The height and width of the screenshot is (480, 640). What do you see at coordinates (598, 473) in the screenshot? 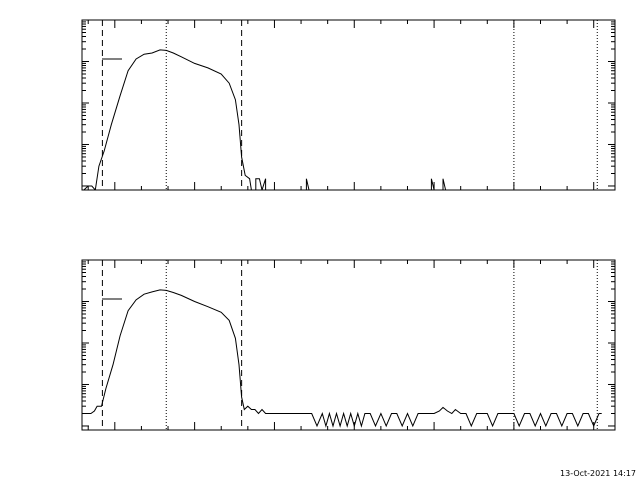
I see `footer-timestamp: 13-Oct-2021 14:17` at bounding box center [598, 473].